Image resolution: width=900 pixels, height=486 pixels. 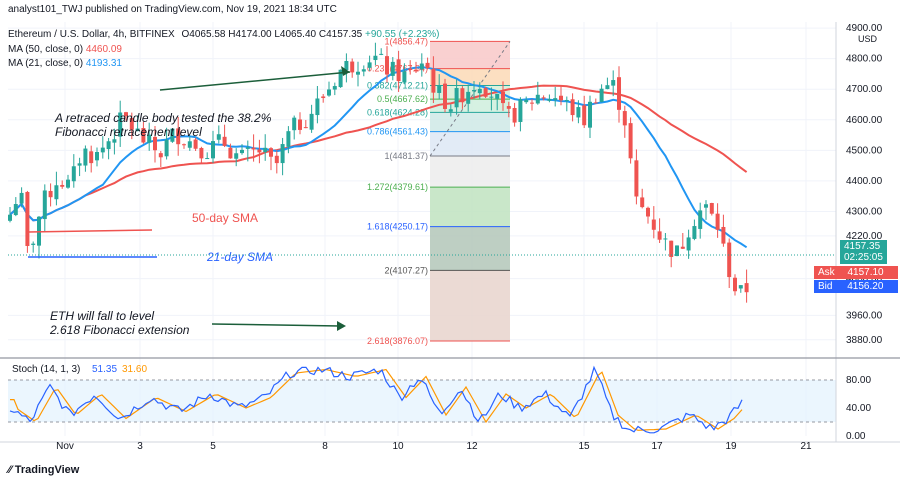 What do you see at coordinates (657, 446) in the screenshot?
I see `time-tick: 17` at bounding box center [657, 446].